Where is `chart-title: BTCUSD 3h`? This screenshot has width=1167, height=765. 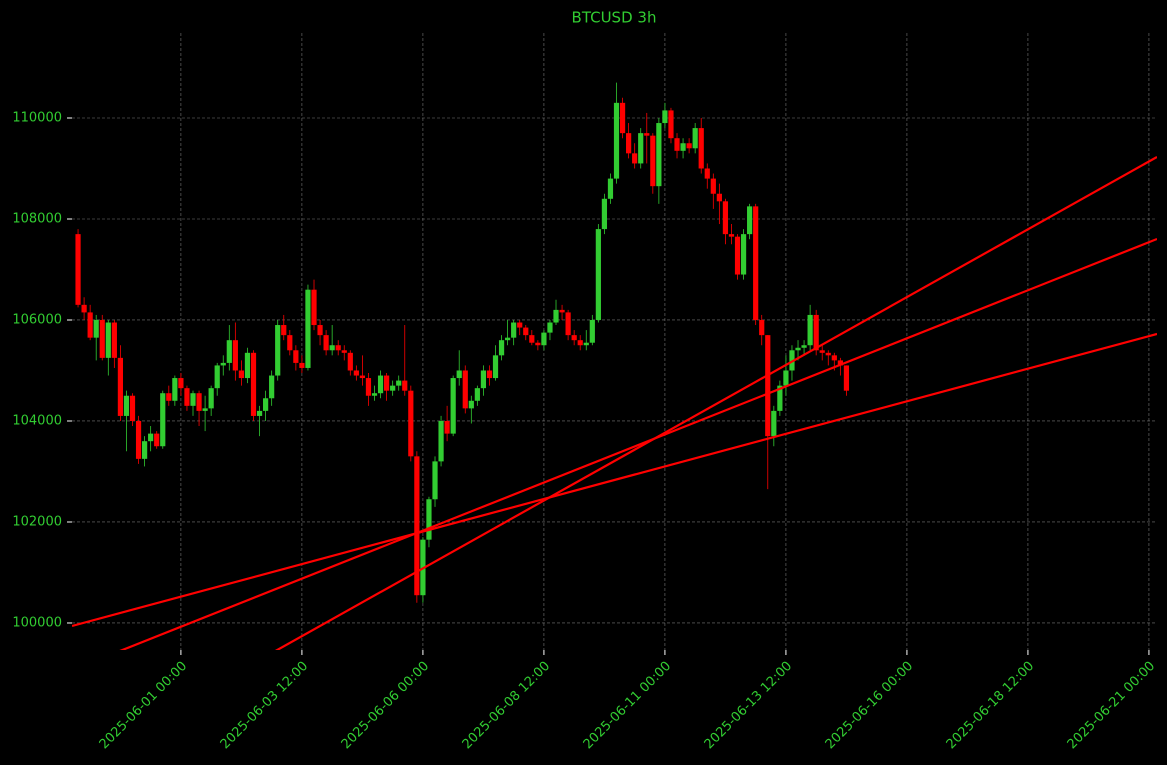
chart-title: BTCUSD 3h is located at coordinates (614, 18).